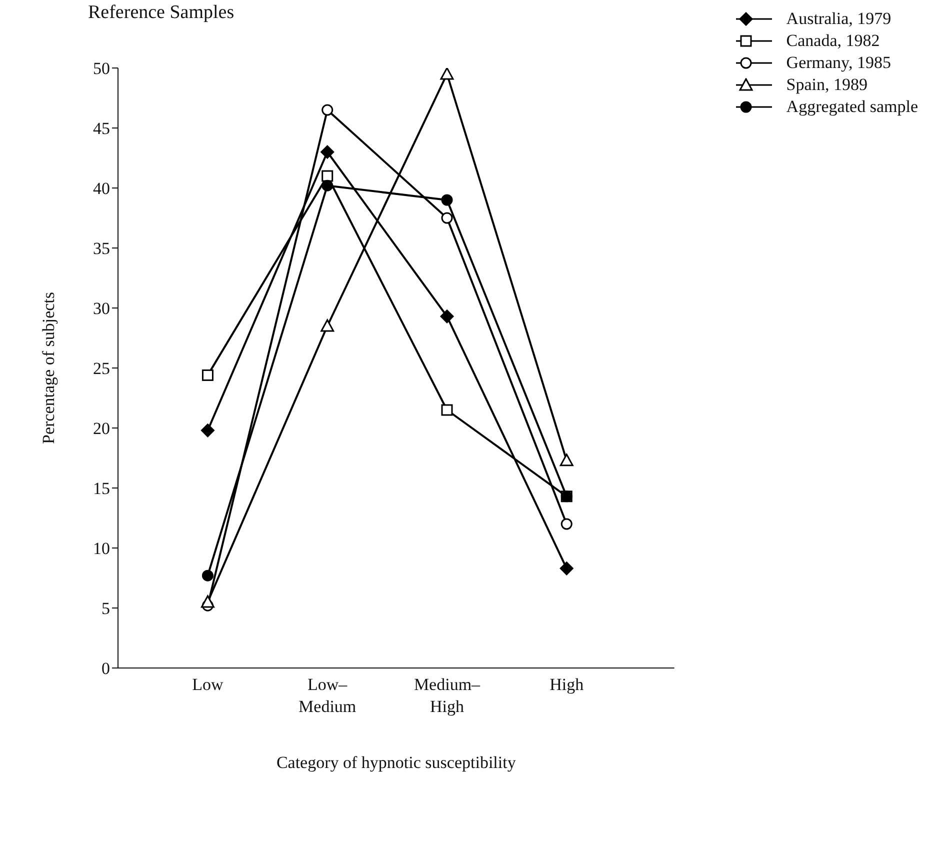 The height and width of the screenshot is (863, 939). I want to click on x-tick-label: Medium–High, so click(447, 695).